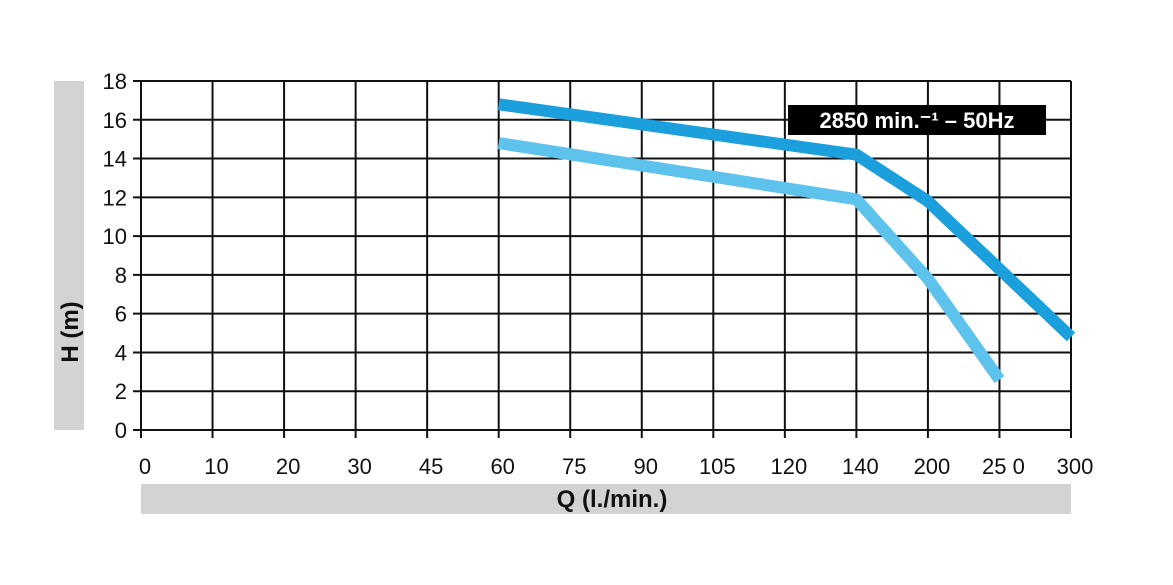 Image resolution: width=1173 pixels, height=585 pixels. What do you see at coordinates (145, 466) in the screenshot?
I see `x-tick-label: 0` at bounding box center [145, 466].